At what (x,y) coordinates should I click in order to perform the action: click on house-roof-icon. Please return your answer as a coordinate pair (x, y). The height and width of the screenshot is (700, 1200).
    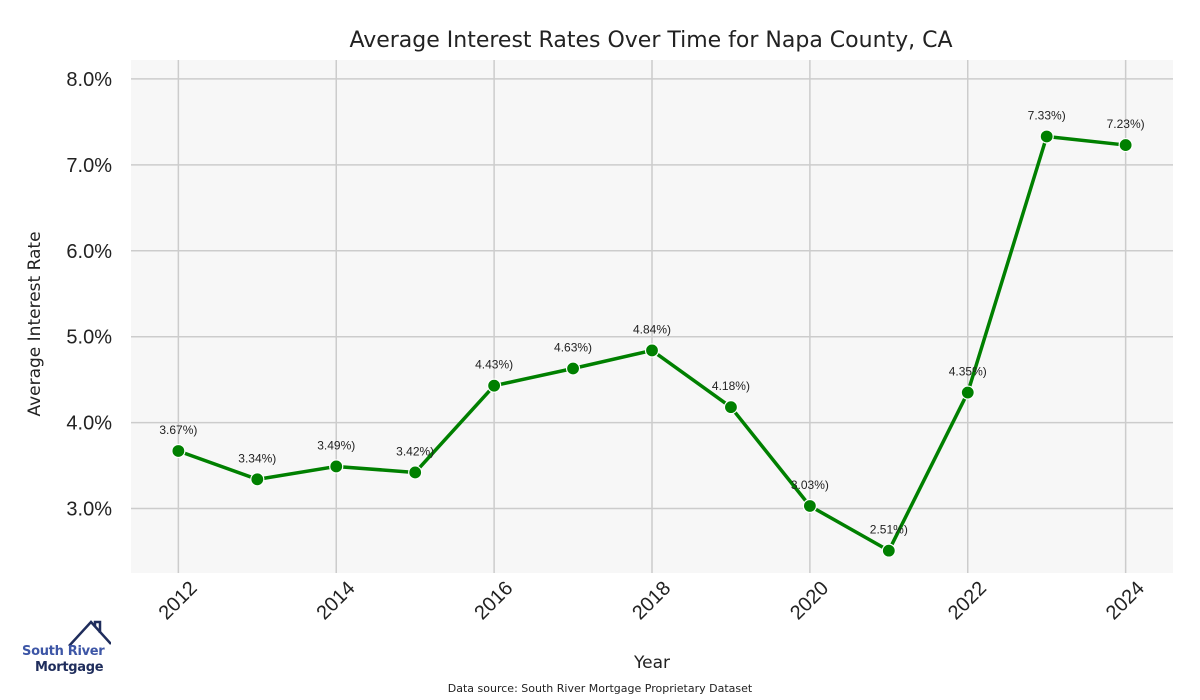
    Looking at the image, I should click on (89, 633).